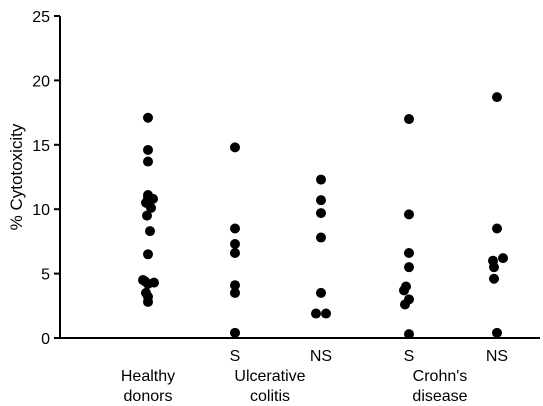 The width and height of the screenshot is (543, 406). What do you see at coordinates (269, 376) in the screenshot?
I see `group-label: Ulcerative` at bounding box center [269, 376].